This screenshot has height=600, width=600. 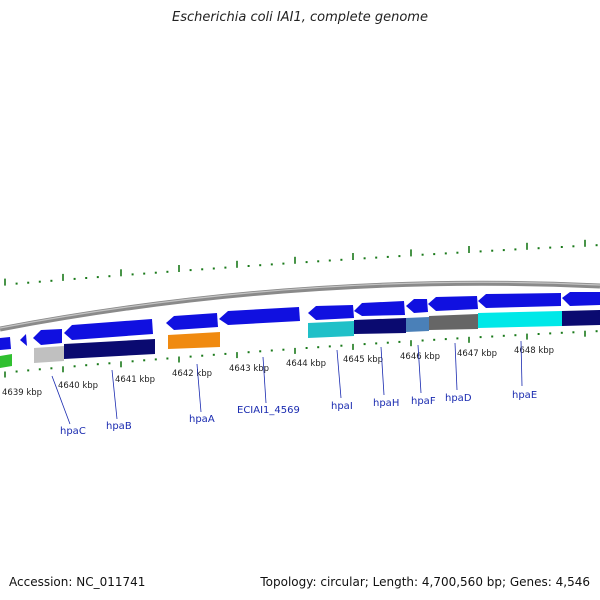 What do you see at coordinates (363, 360) in the screenshot?
I see `ruler-label: 4645 kbp` at bounding box center [363, 360].